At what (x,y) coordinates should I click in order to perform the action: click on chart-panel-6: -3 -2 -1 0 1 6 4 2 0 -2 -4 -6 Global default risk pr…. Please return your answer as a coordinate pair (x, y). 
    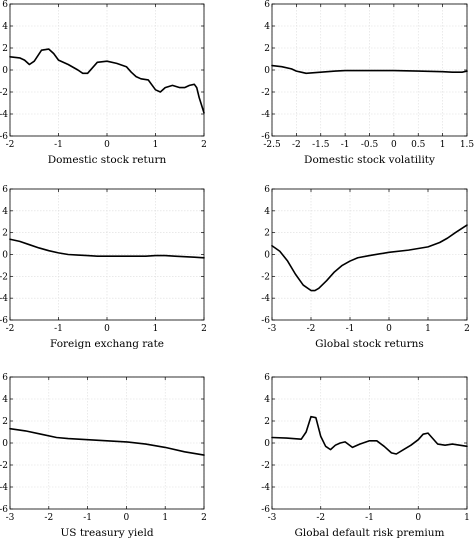
    Looking at the image, I should click on (365, 456).